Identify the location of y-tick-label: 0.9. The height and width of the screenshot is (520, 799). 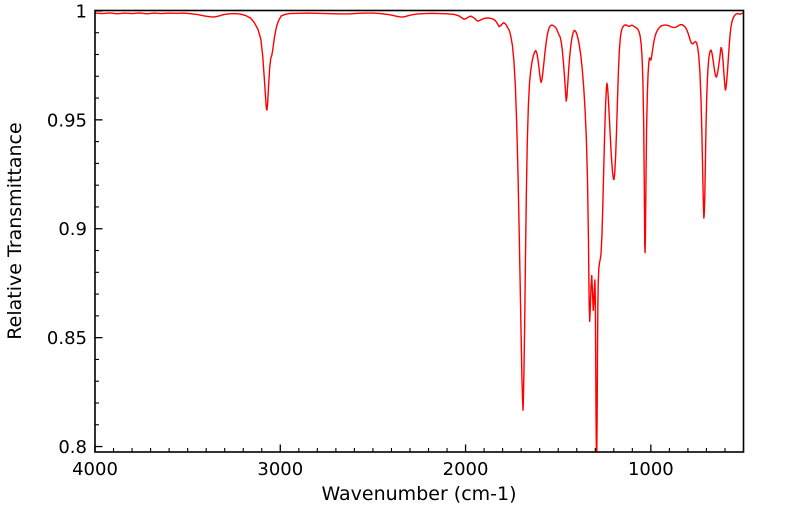
(72, 229).